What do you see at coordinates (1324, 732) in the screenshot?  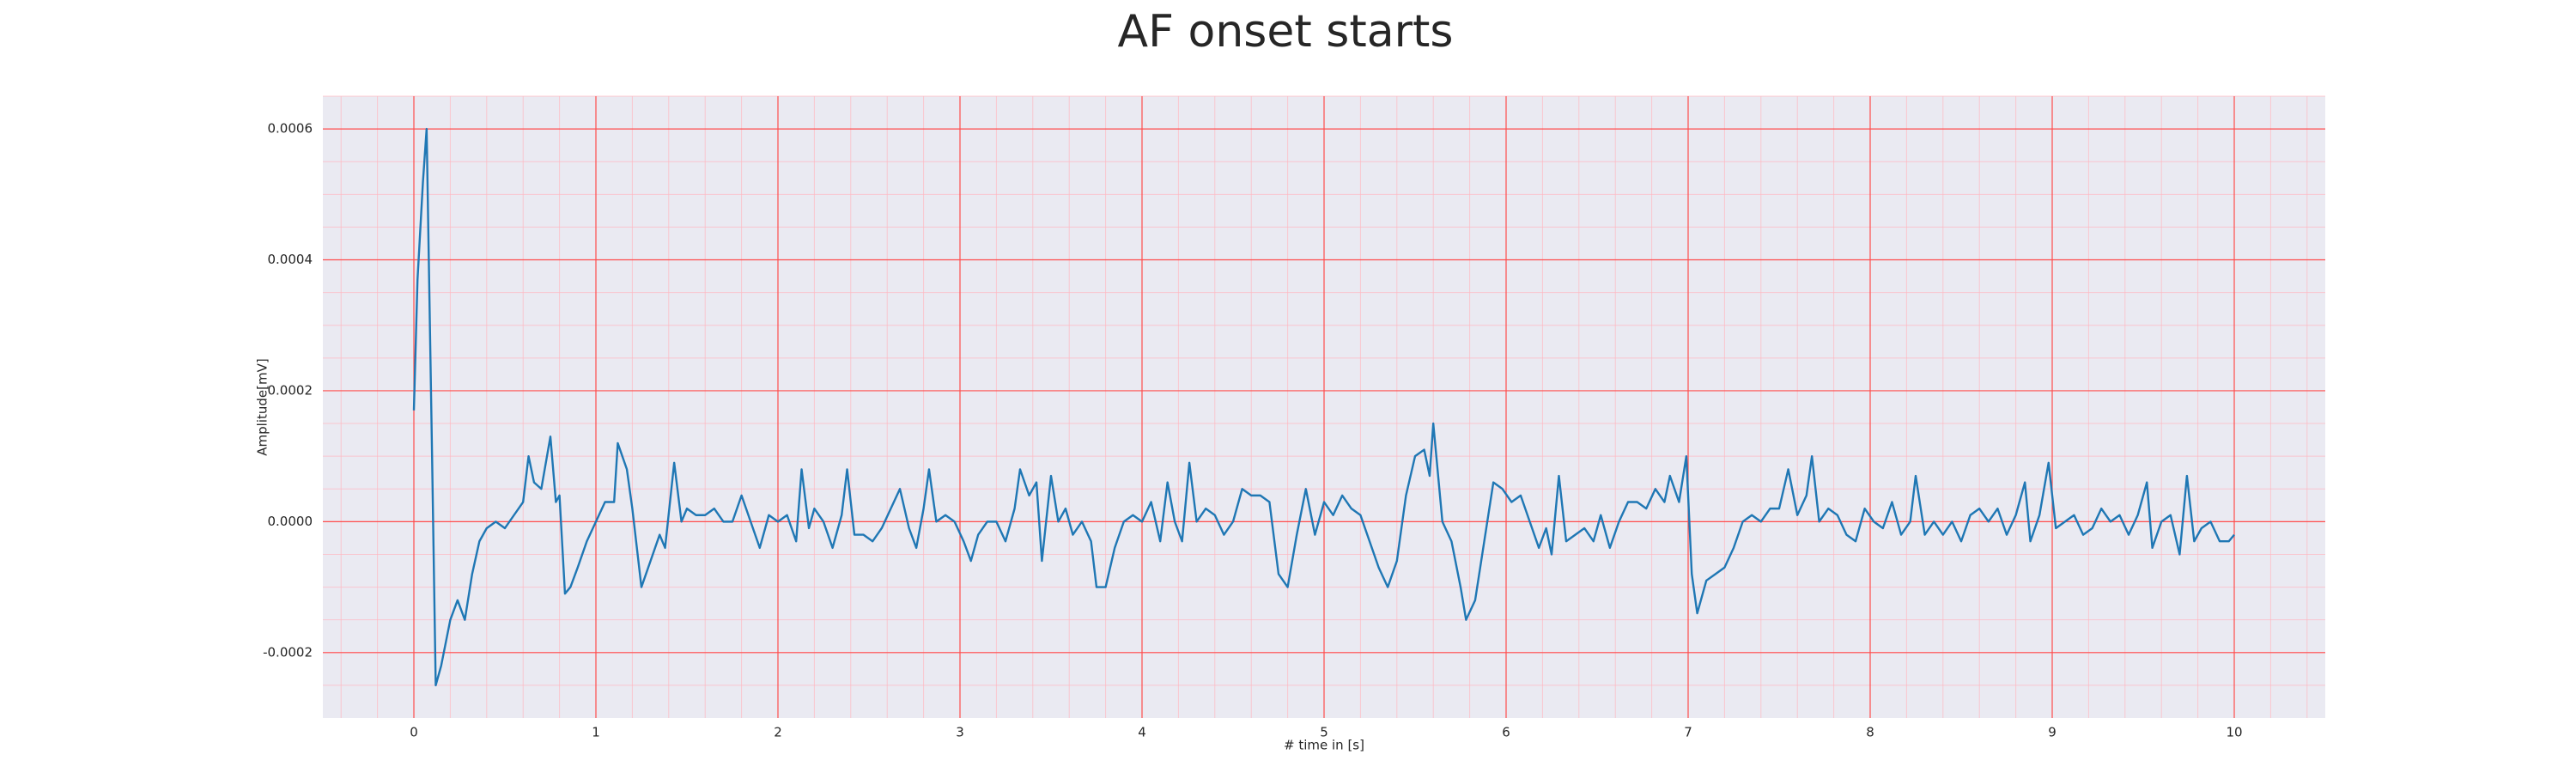 I see `x-tick-label: 5` at bounding box center [1324, 732].